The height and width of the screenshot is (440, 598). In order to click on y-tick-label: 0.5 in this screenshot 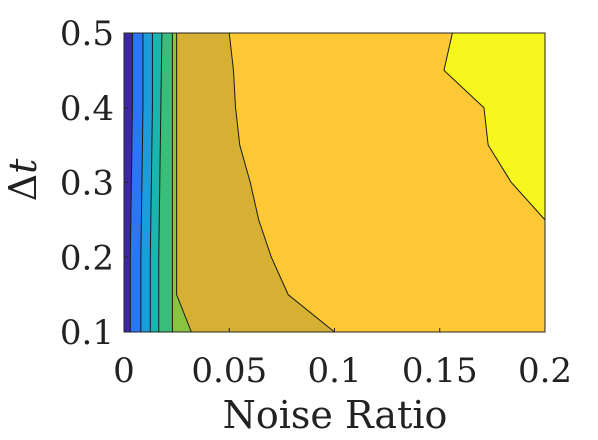, I will do `click(87, 34)`.